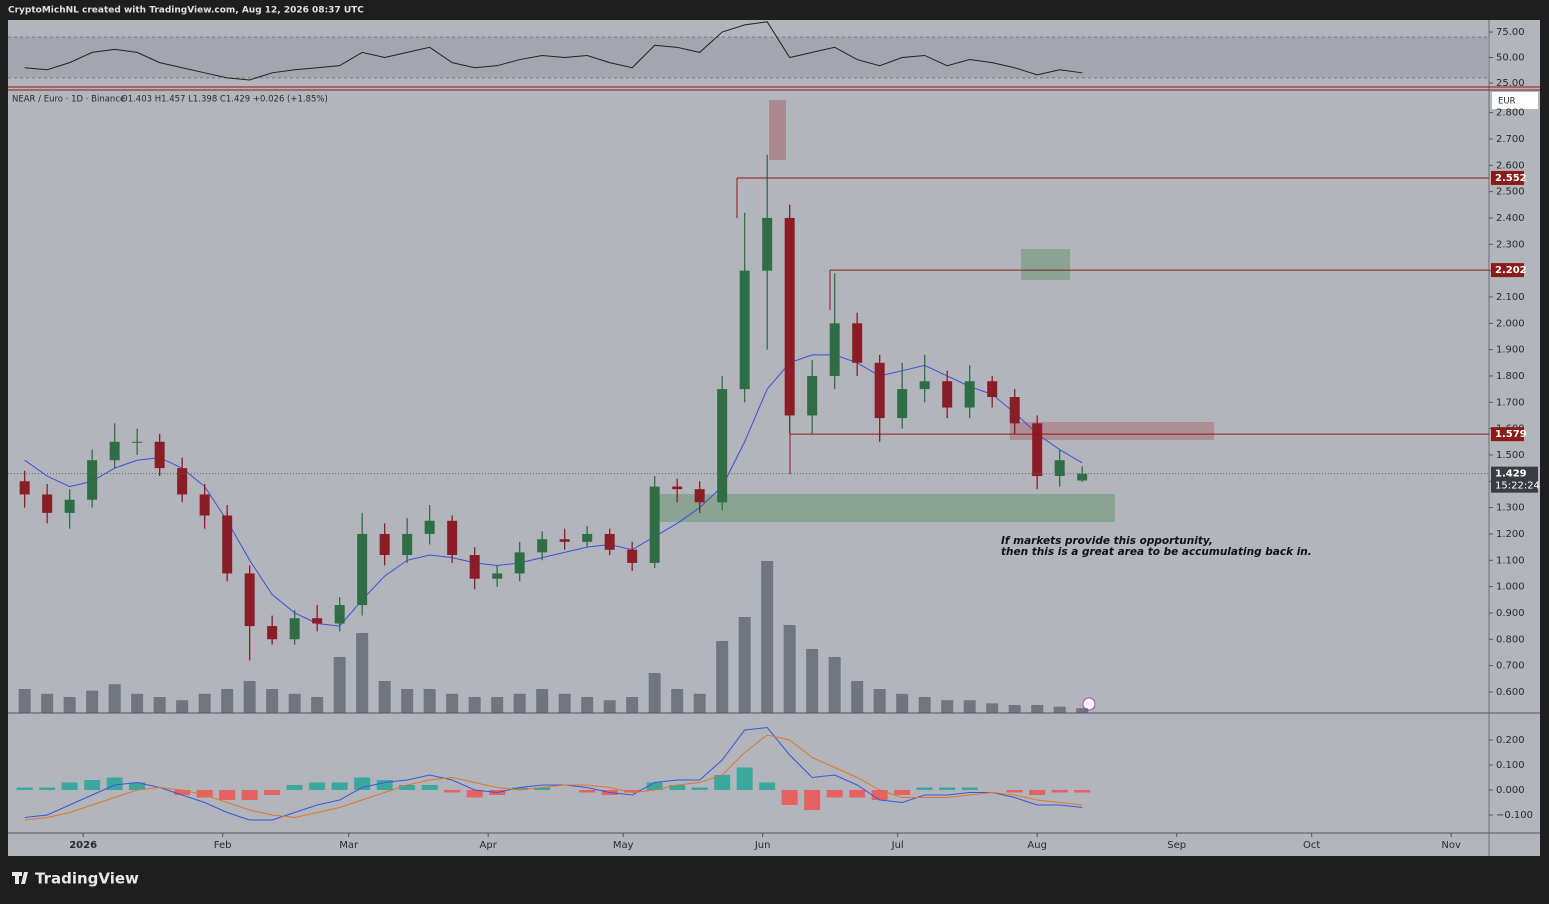 The height and width of the screenshot is (904, 1549). I want to click on level-label: 2.202, so click(1511, 270).